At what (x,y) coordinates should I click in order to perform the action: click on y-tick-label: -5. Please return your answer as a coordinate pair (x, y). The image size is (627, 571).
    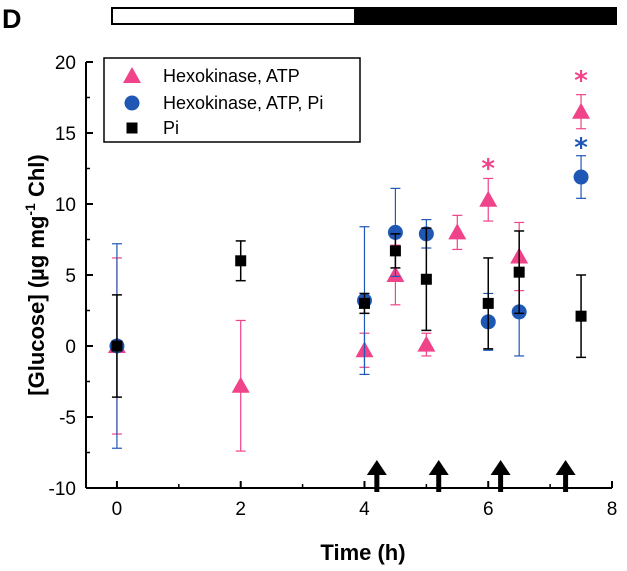
    Looking at the image, I should click on (67, 418).